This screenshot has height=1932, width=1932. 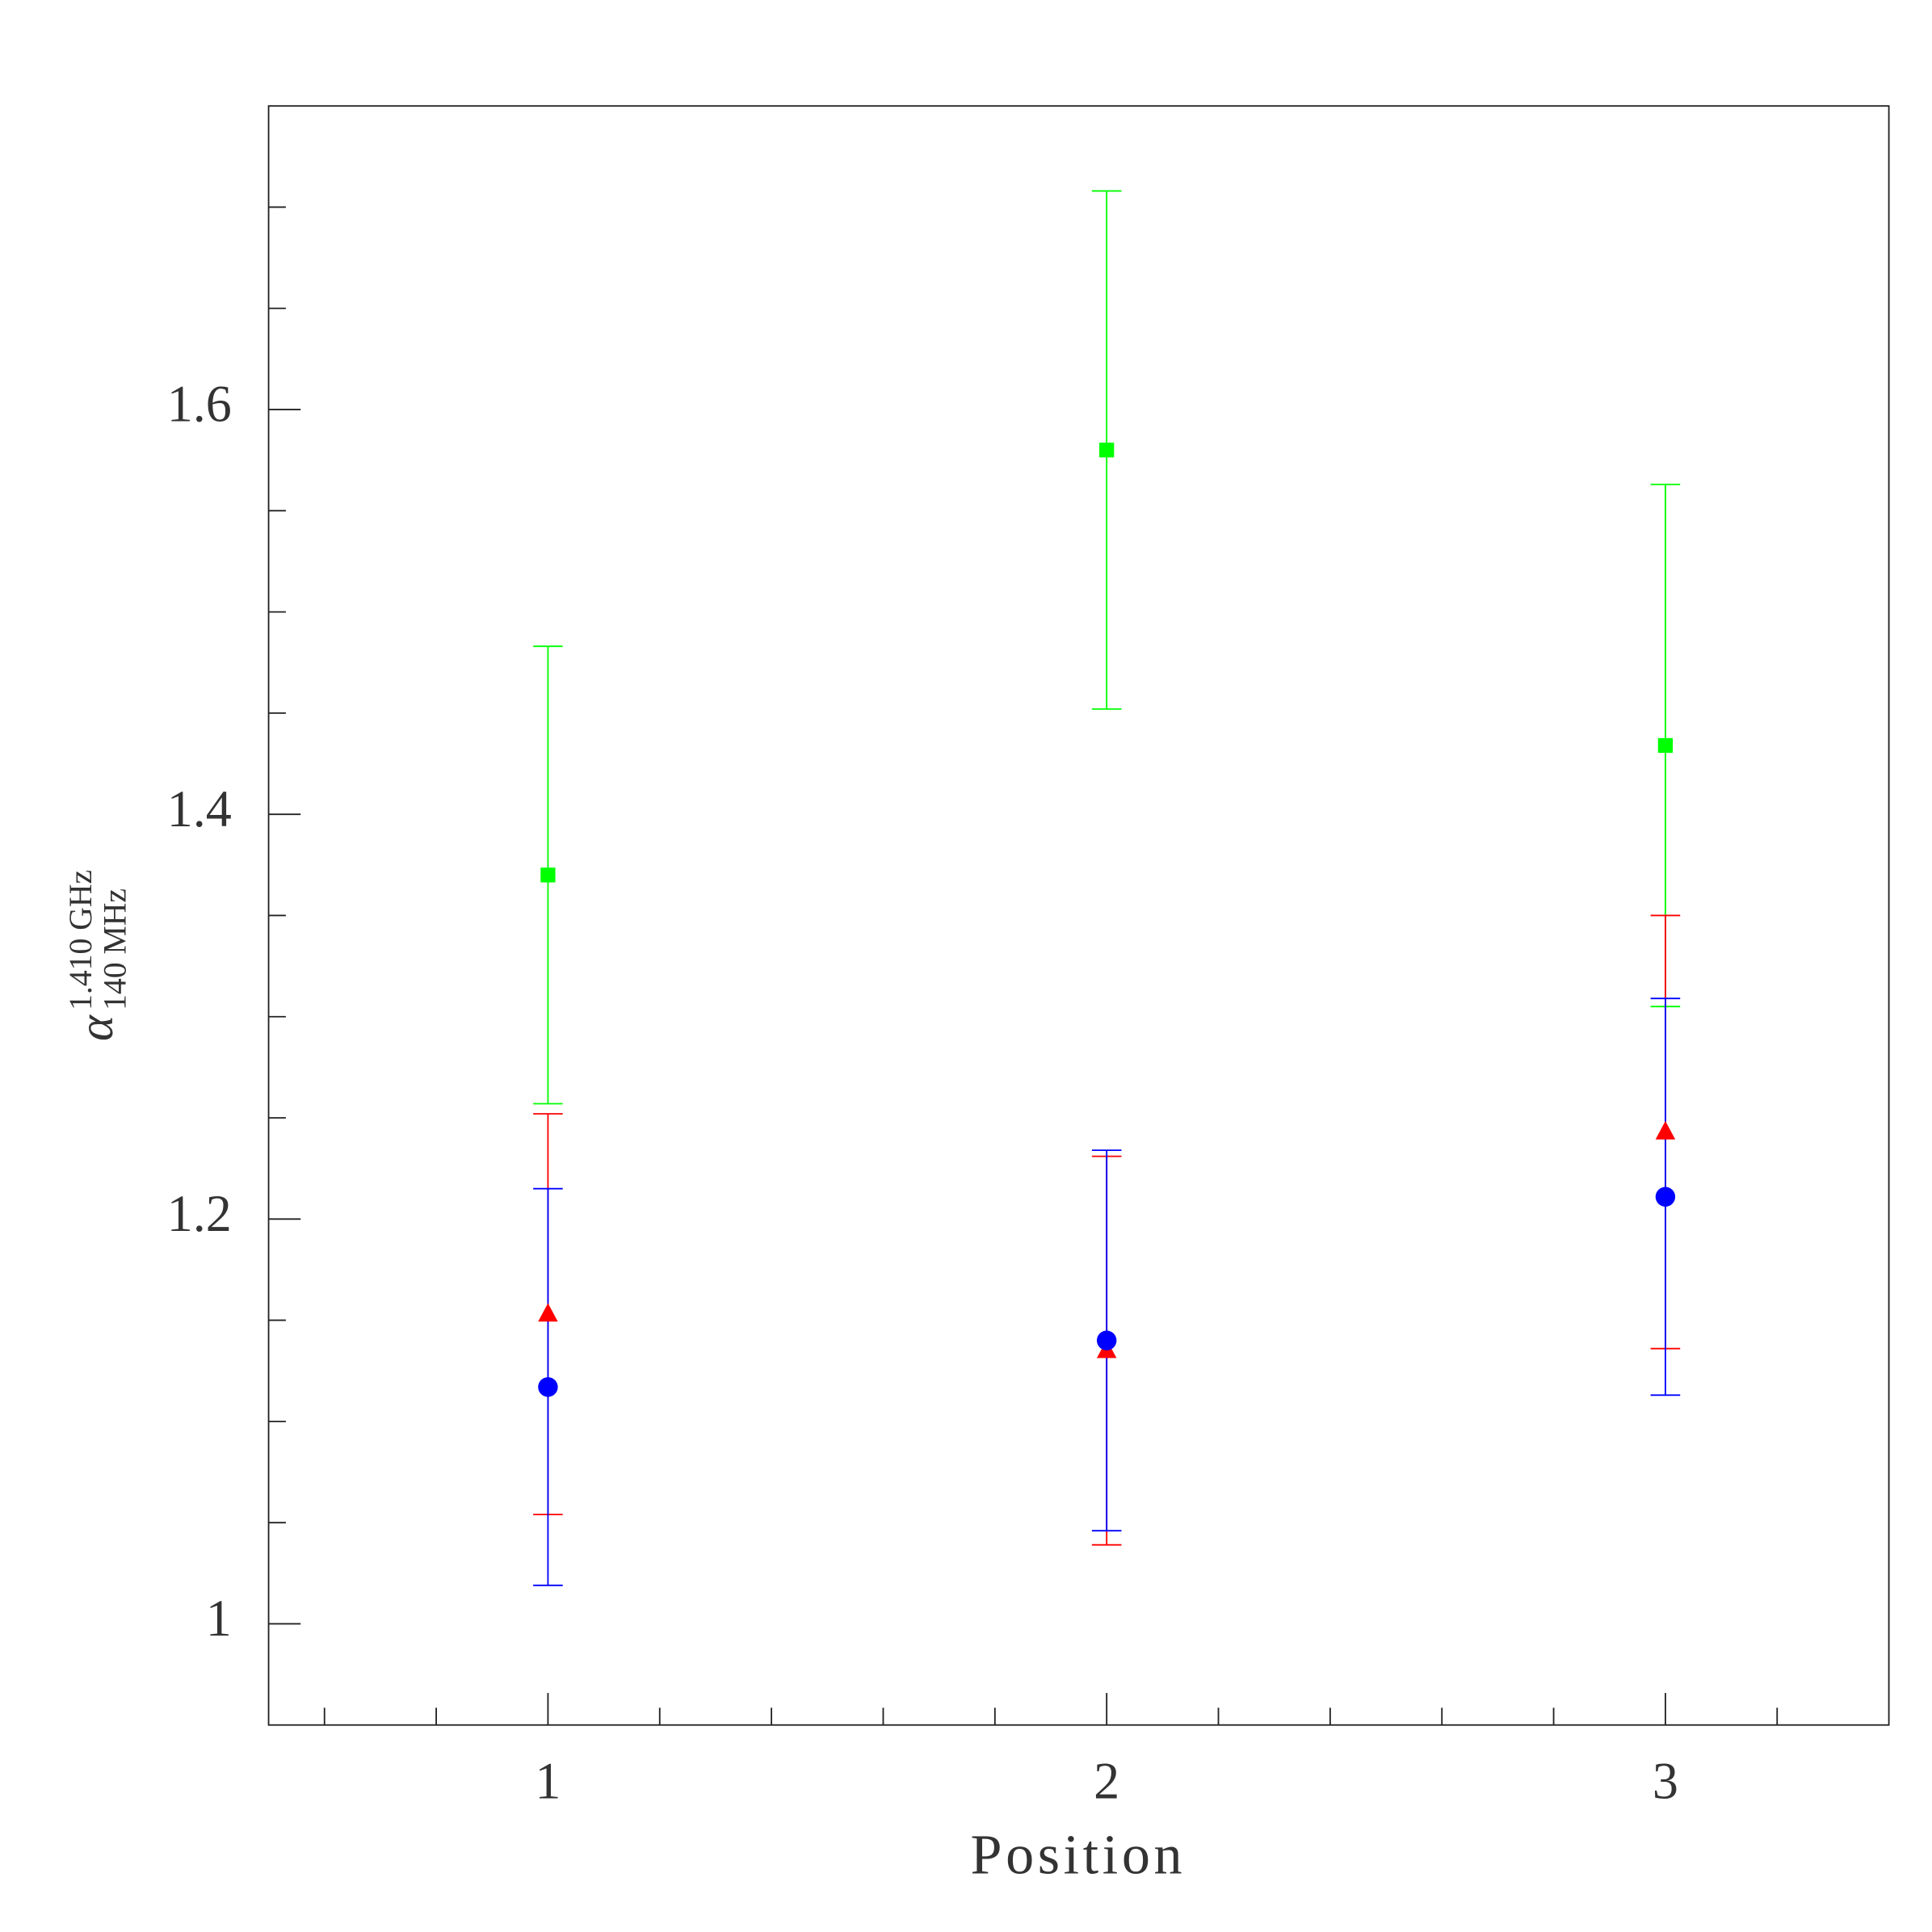 What do you see at coordinates (548, 1781) in the screenshot?
I see `x-tick-label: 1` at bounding box center [548, 1781].